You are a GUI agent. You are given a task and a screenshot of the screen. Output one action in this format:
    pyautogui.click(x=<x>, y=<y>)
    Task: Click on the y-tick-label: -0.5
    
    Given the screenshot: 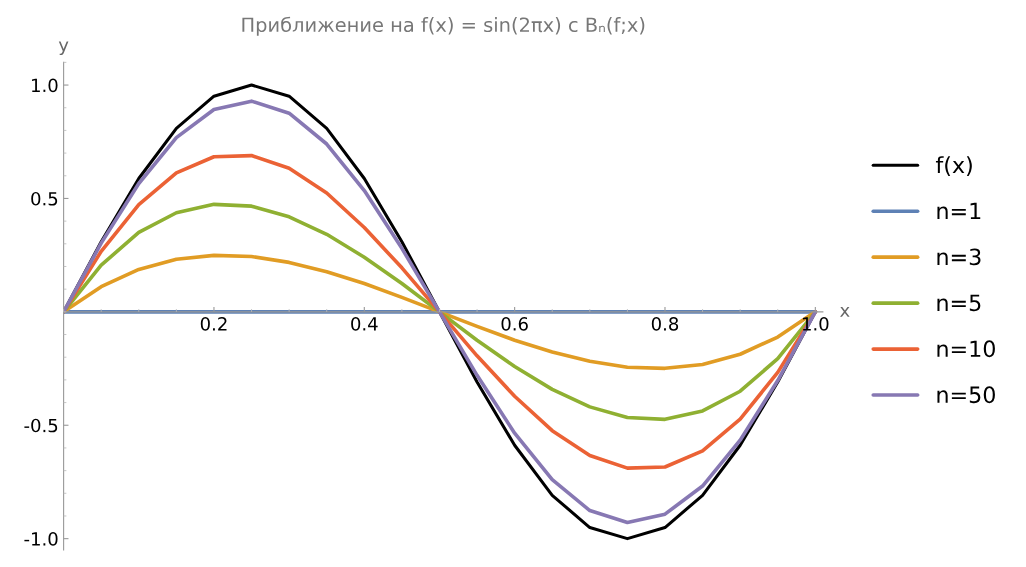 What is the action you would take?
    pyautogui.click(x=41, y=425)
    